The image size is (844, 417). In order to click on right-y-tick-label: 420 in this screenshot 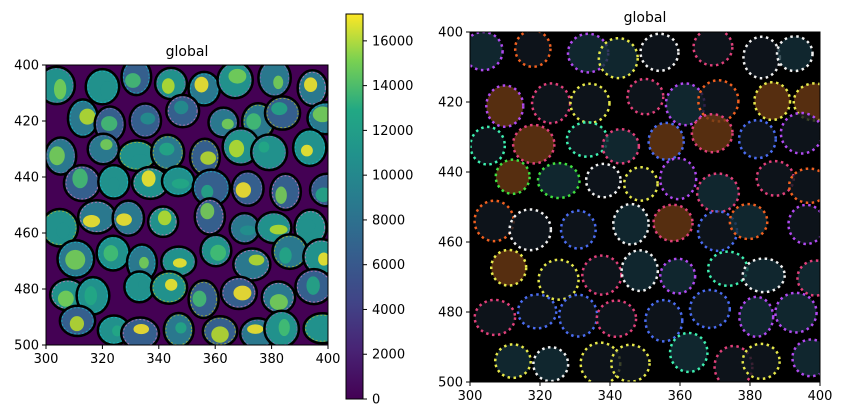, I will do `click(450, 103)`.